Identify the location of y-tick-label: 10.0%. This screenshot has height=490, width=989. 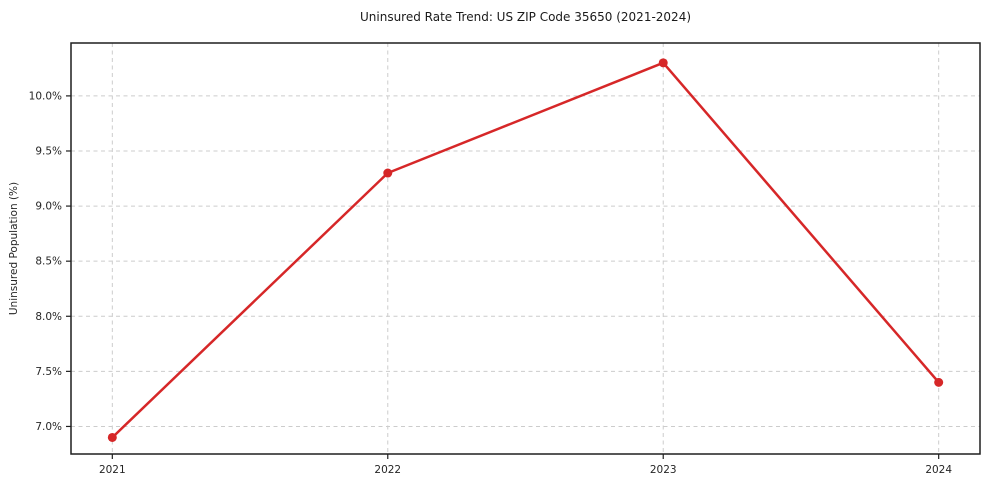
(45, 96).